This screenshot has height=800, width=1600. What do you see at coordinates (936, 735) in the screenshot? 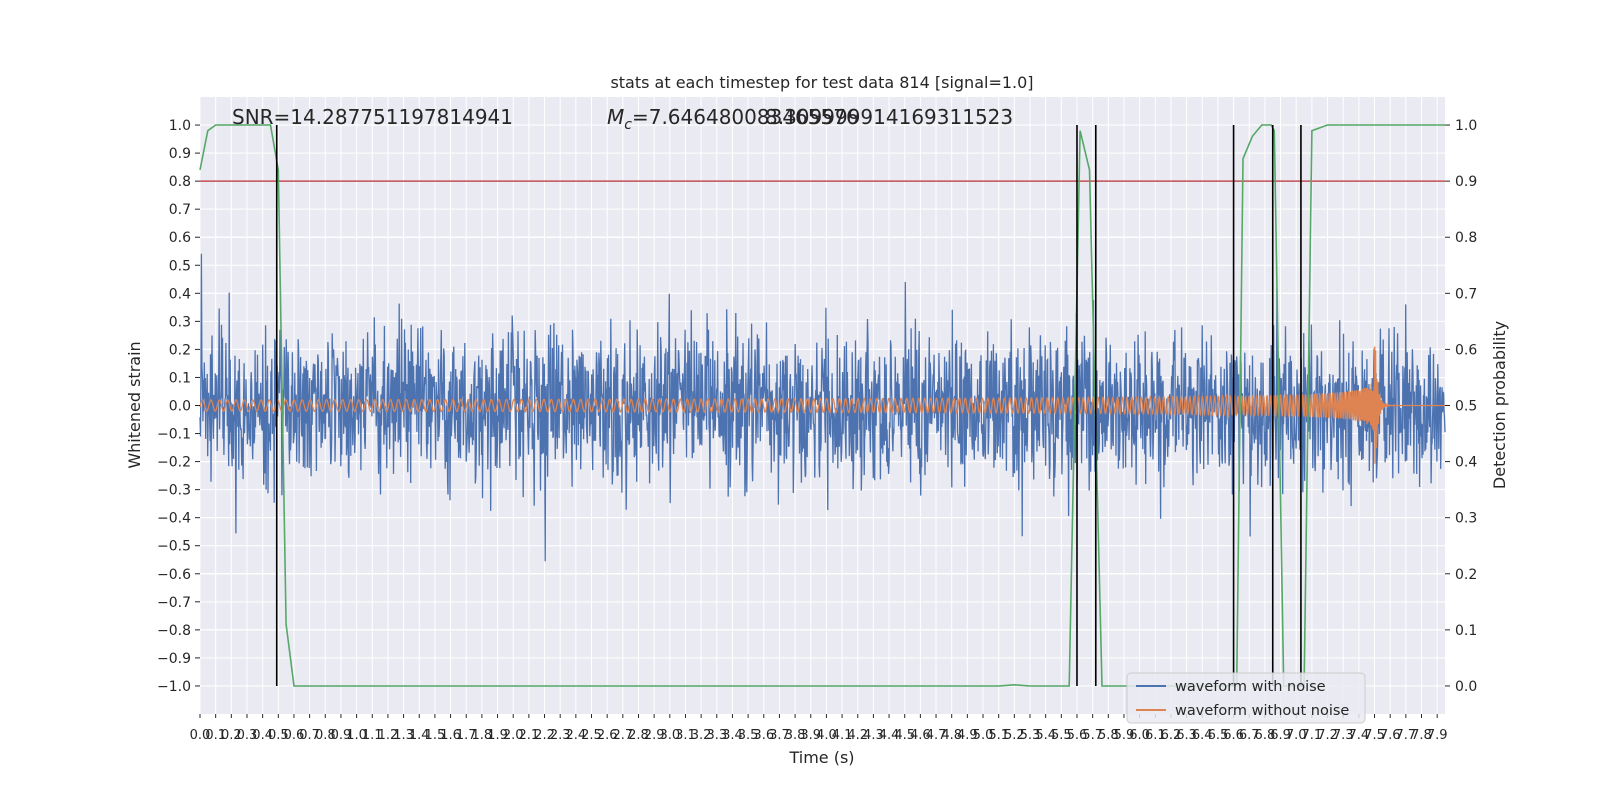
I see `x-tick-label-47: 4.7` at bounding box center [936, 735].